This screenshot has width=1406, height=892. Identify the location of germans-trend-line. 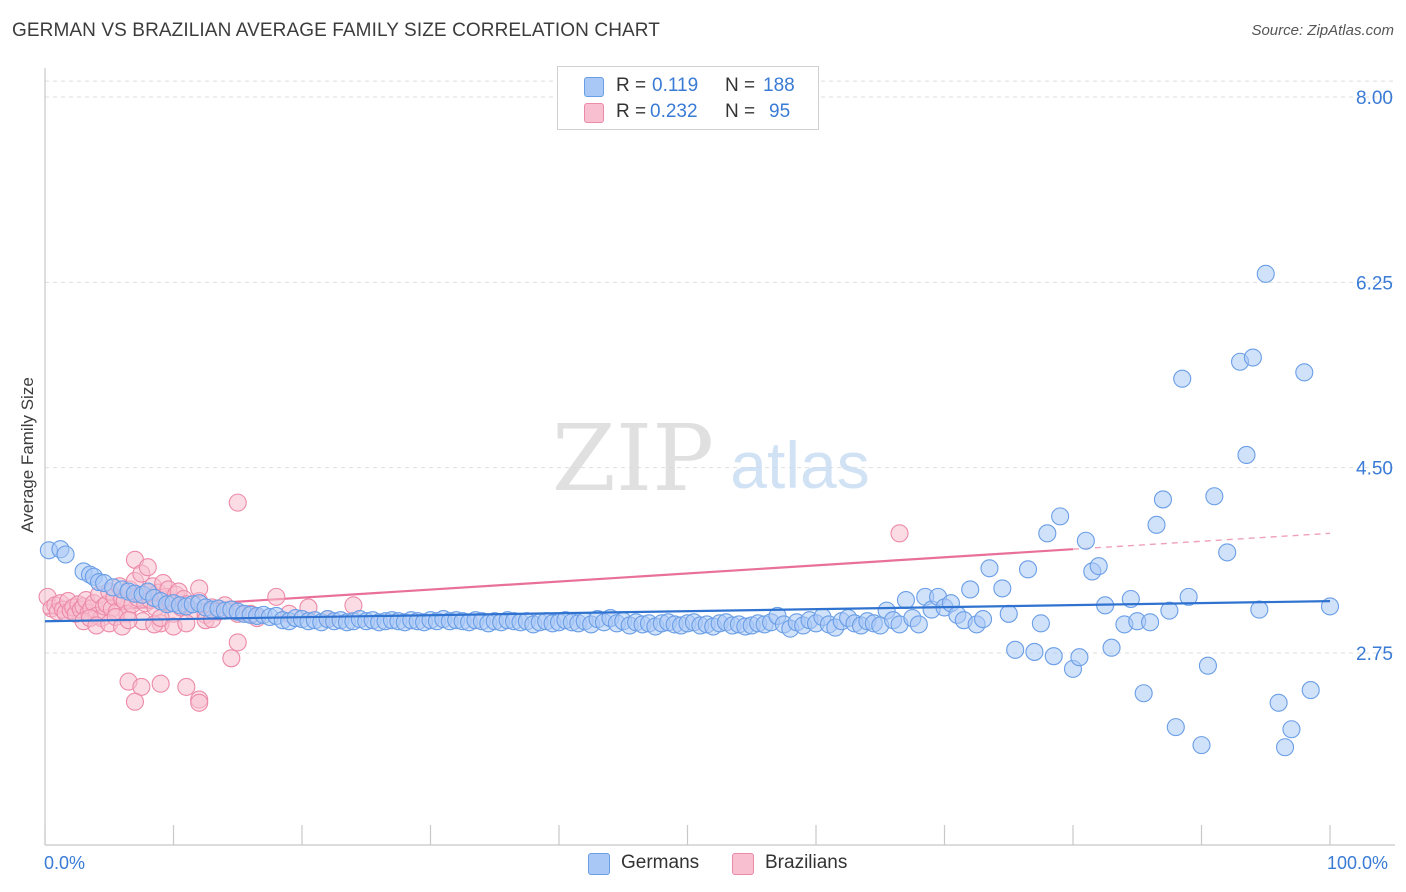
(687, 611).